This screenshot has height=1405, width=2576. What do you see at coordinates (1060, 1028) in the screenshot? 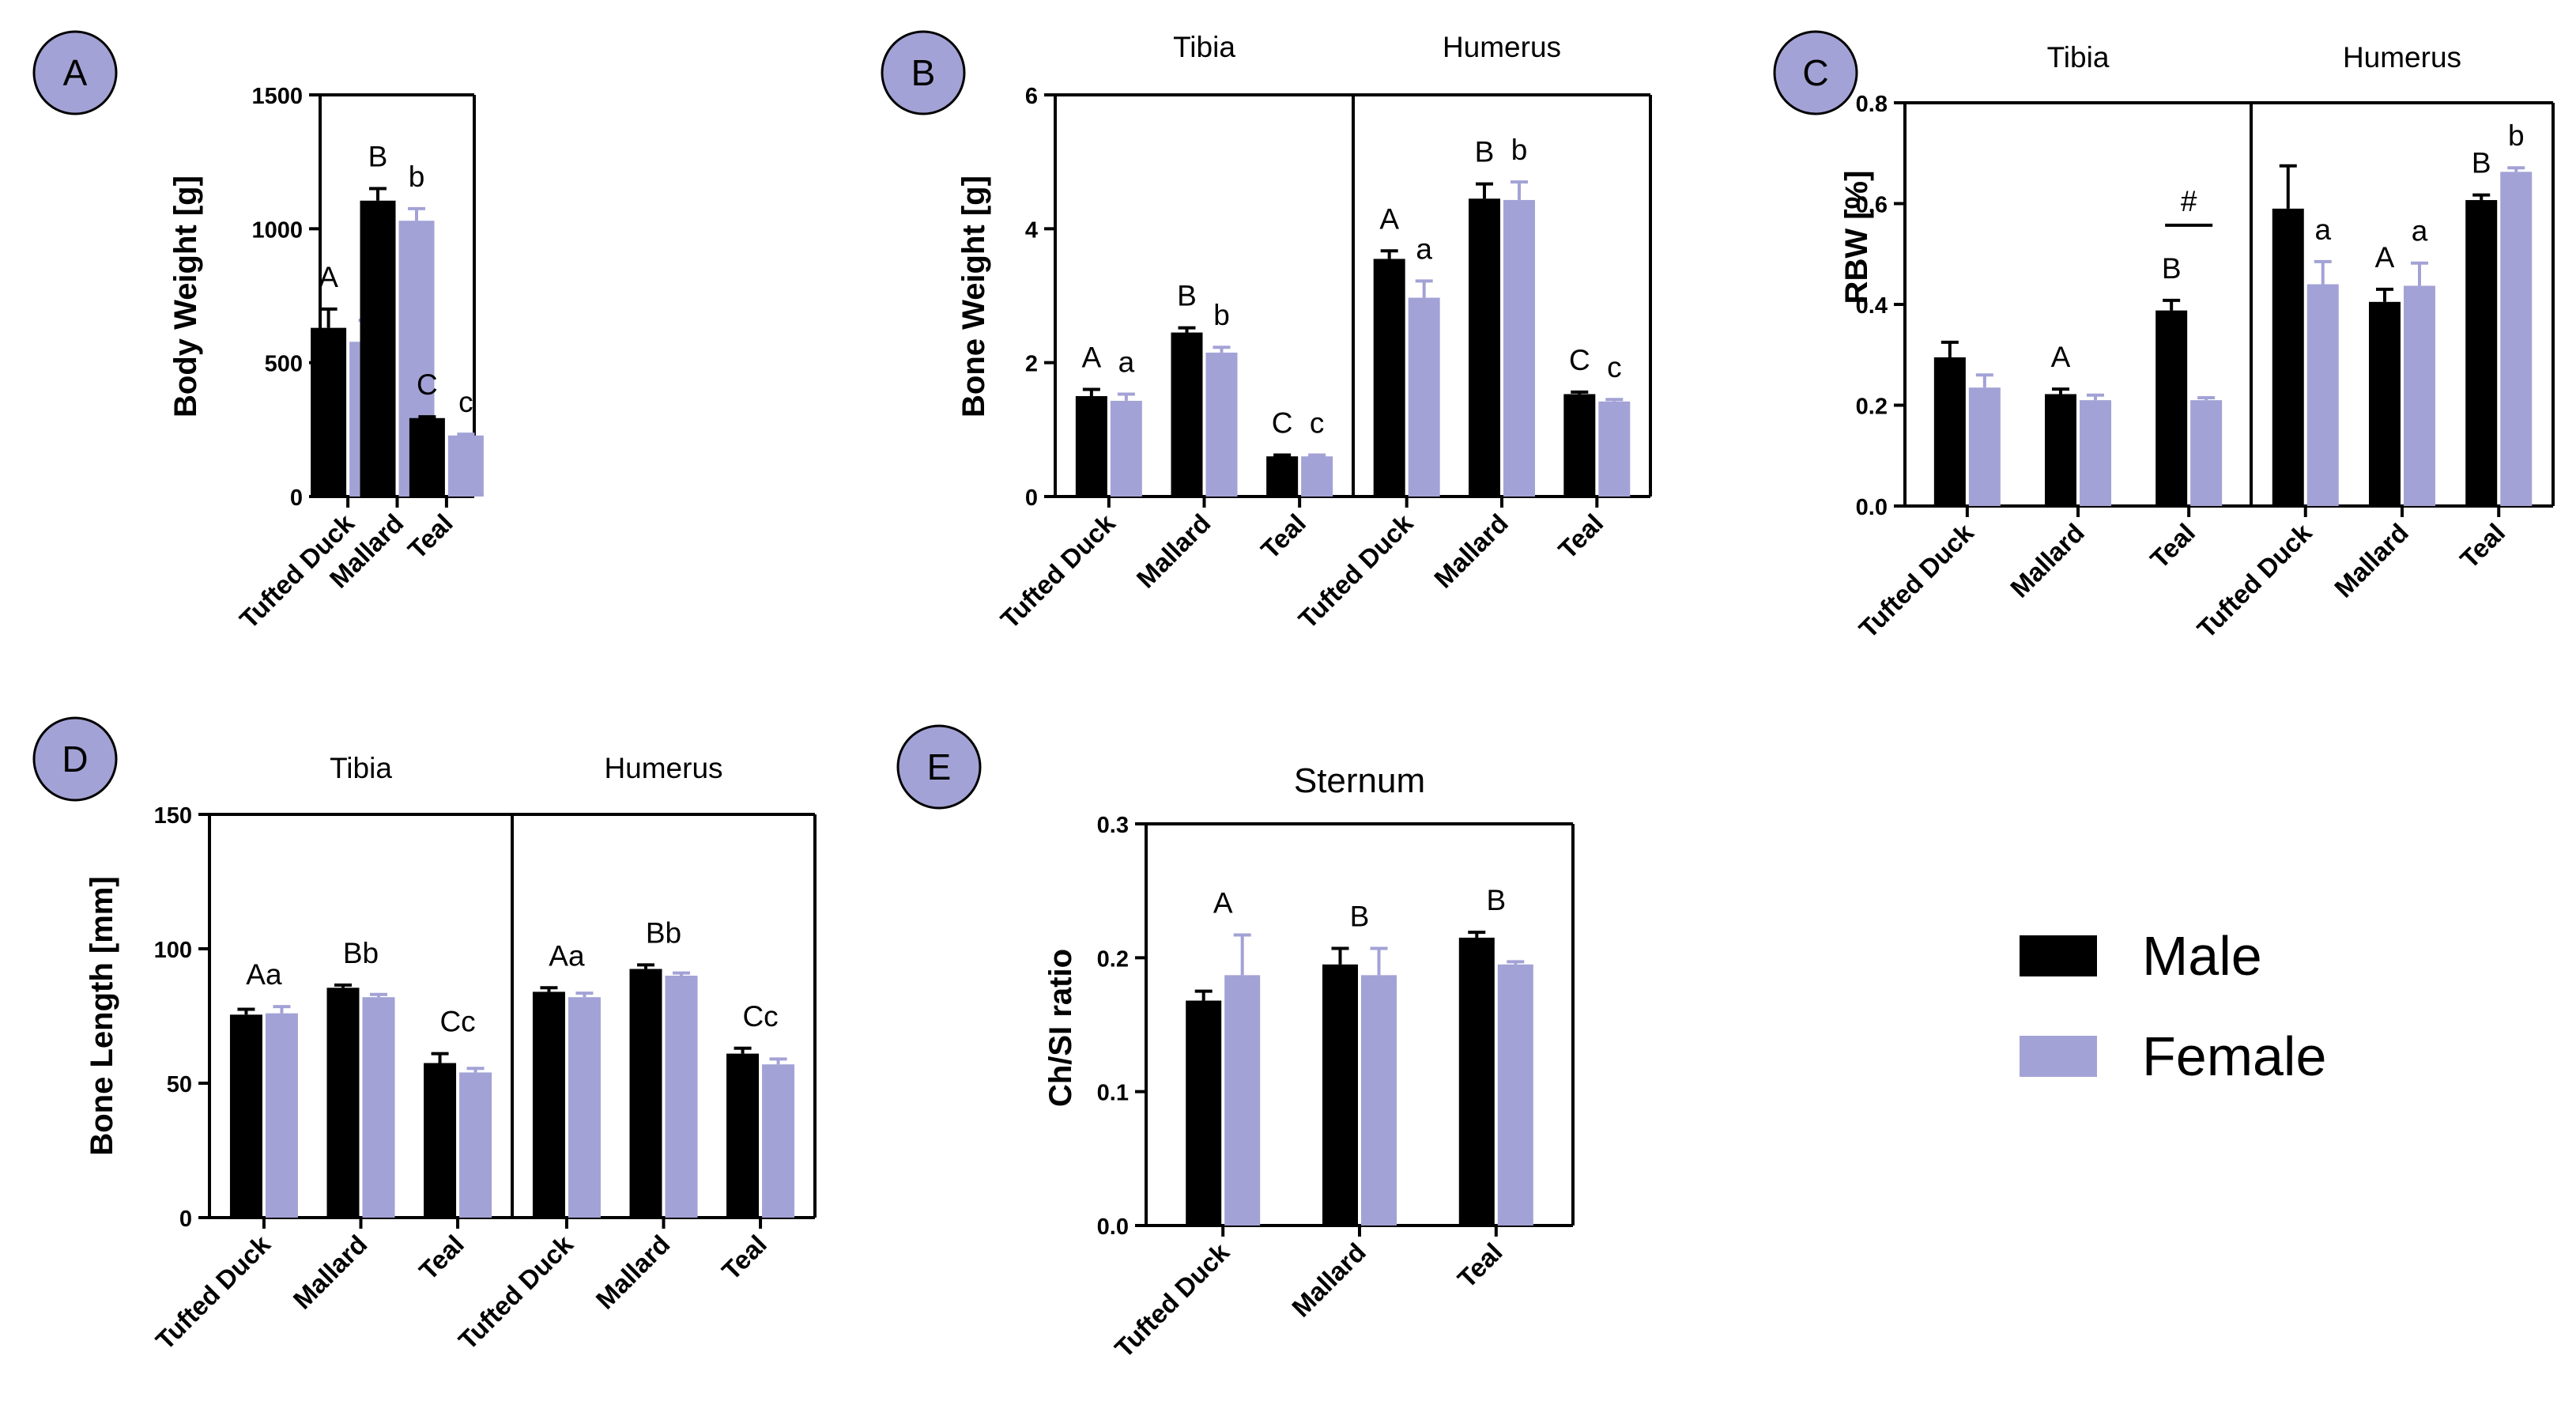
I see `y-axis-label: Ch/SI ratio` at bounding box center [1060, 1028].